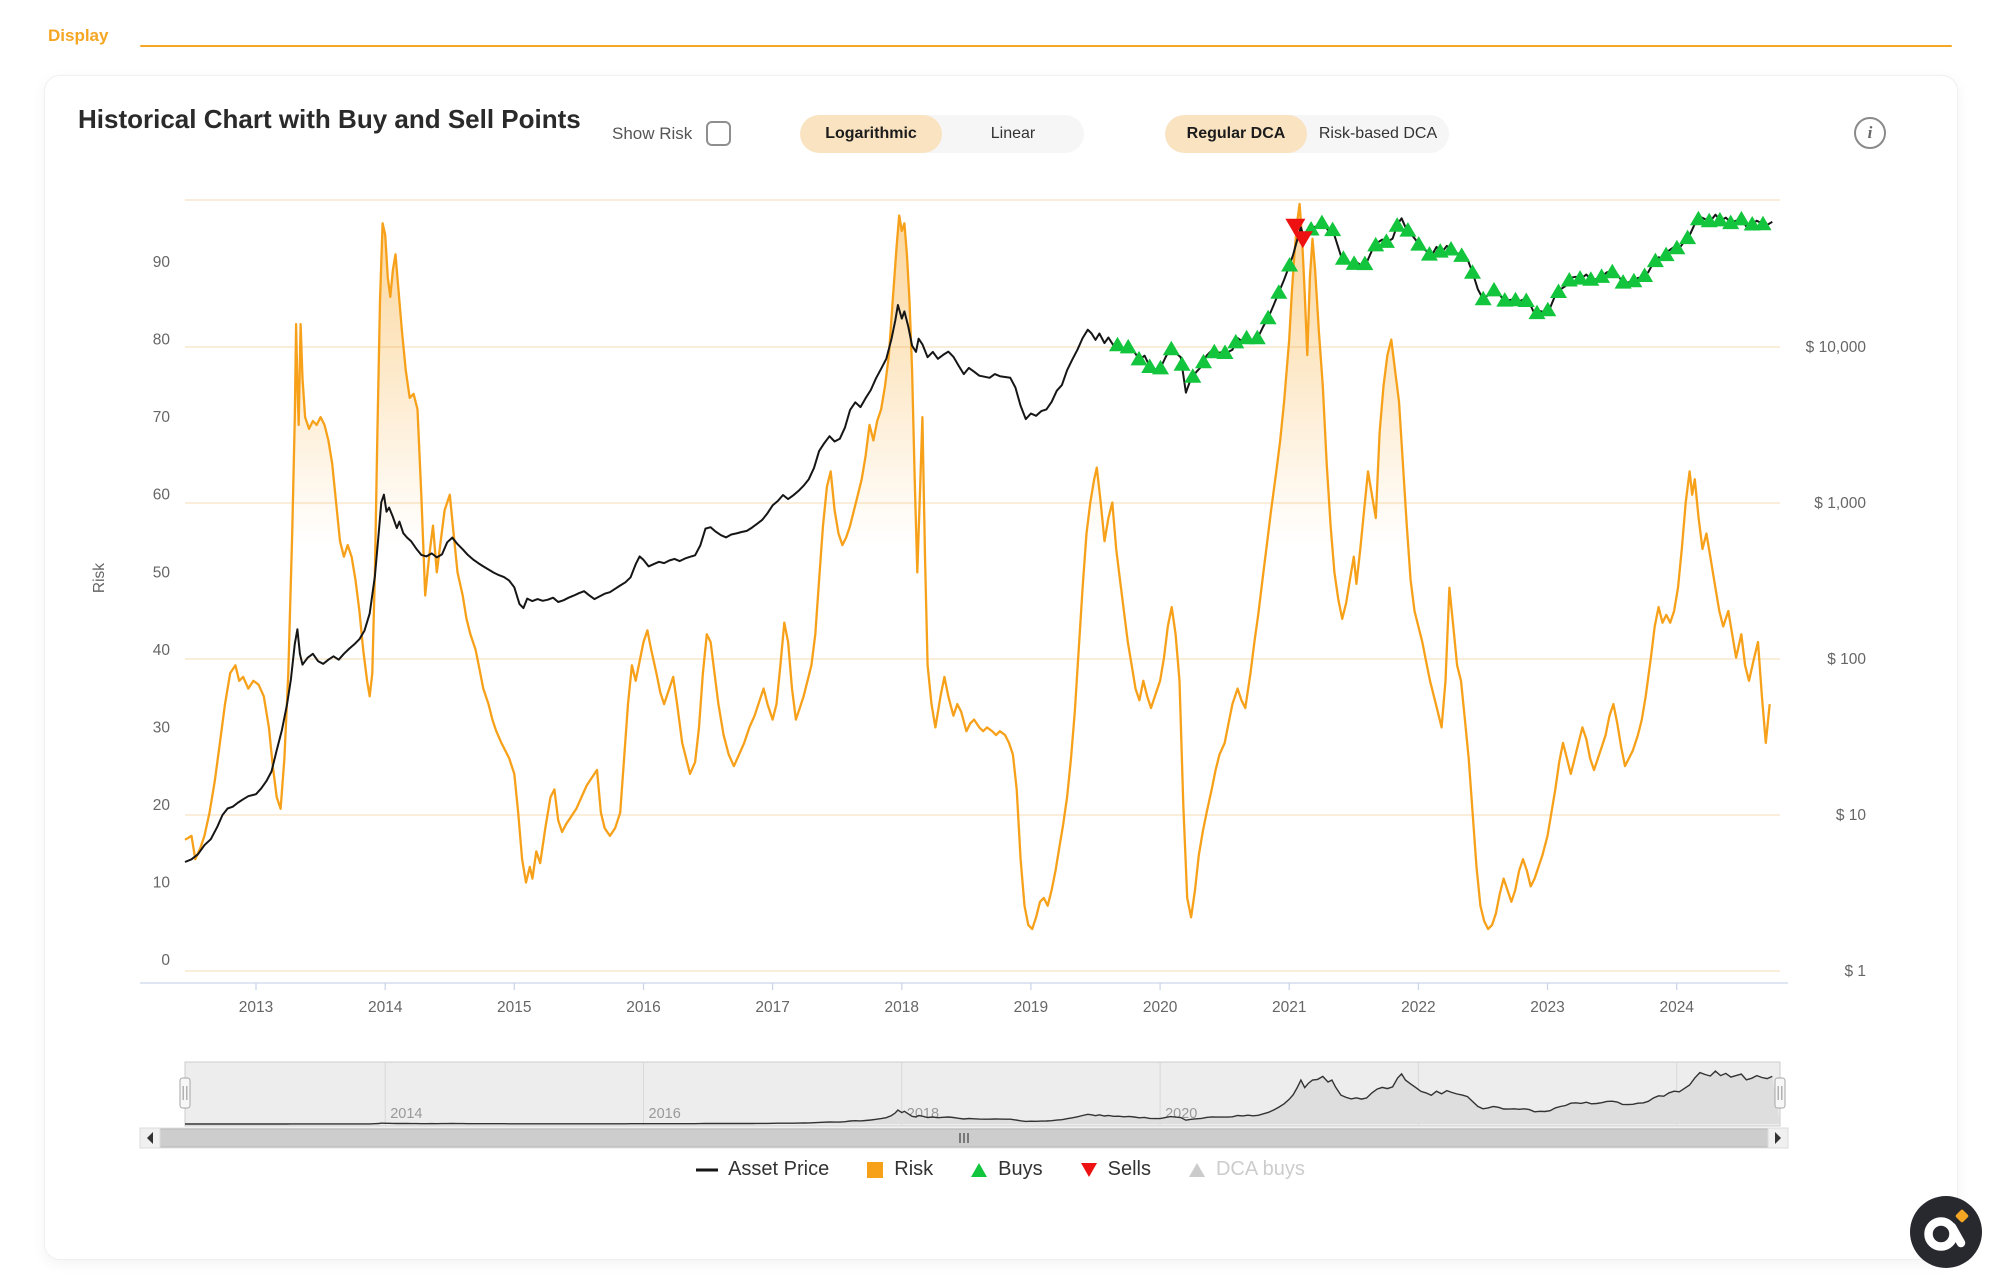 The image size is (2000, 1286). Describe the element at coordinates (652, 133) in the screenshot. I see `show-risk-label: Show Risk` at that location.